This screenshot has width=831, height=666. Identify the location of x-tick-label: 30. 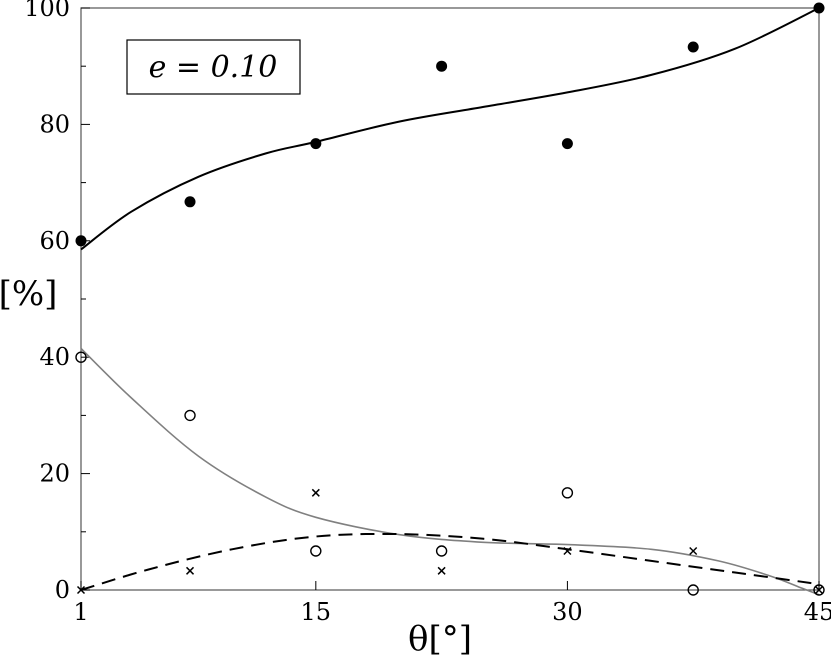
(567, 612).